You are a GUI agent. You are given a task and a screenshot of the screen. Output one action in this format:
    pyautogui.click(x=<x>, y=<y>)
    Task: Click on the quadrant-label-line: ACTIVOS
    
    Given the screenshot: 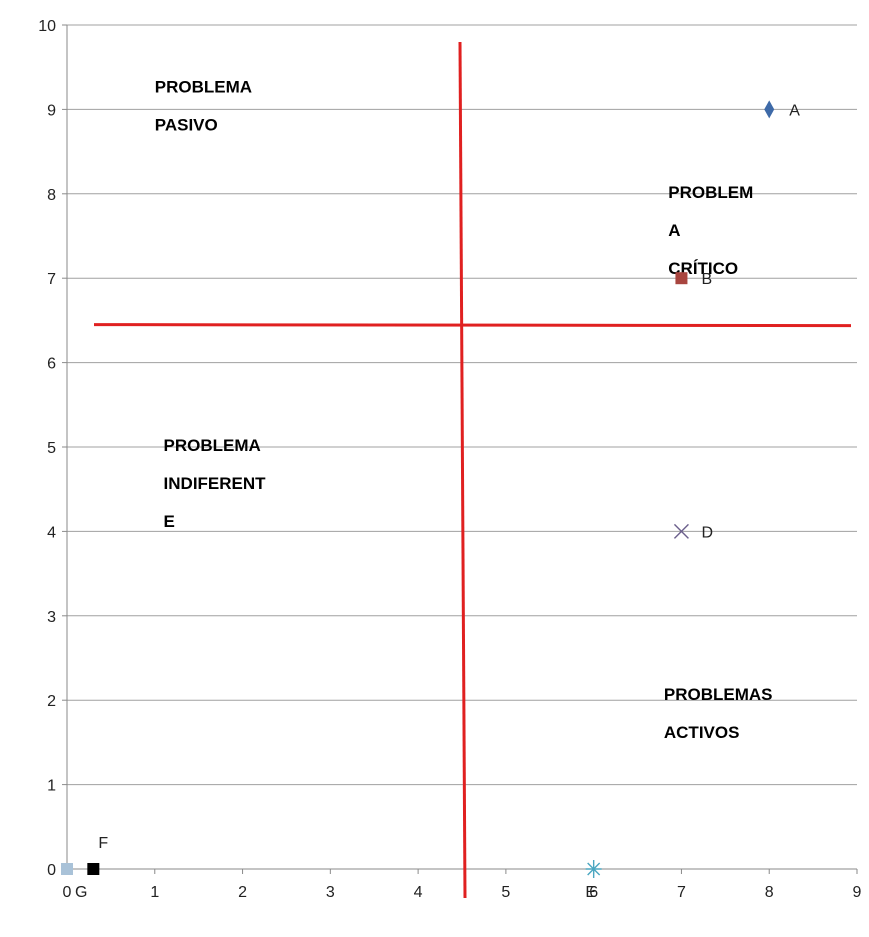 What is the action you would take?
    pyautogui.click(x=702, y=732)
    